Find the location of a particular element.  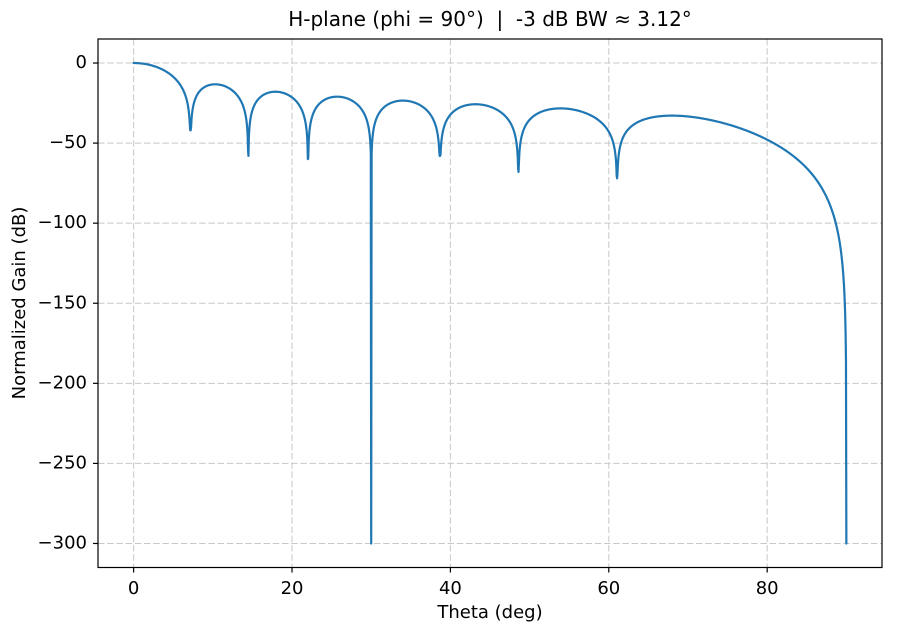

y-tick-label: −150 is located at coordinates (62, 302).